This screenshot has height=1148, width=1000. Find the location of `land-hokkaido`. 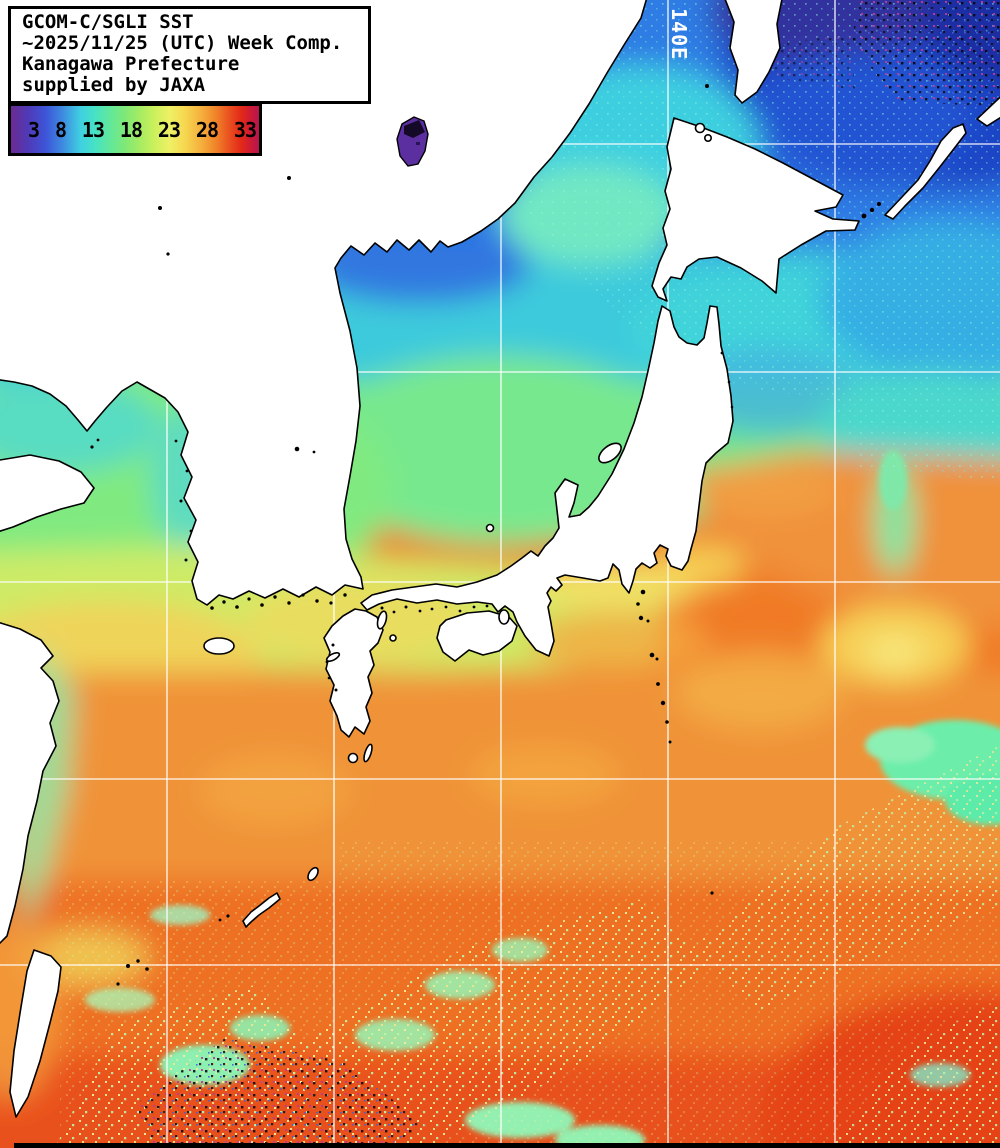

land-hokkaido is located at coordinates (755, 209).